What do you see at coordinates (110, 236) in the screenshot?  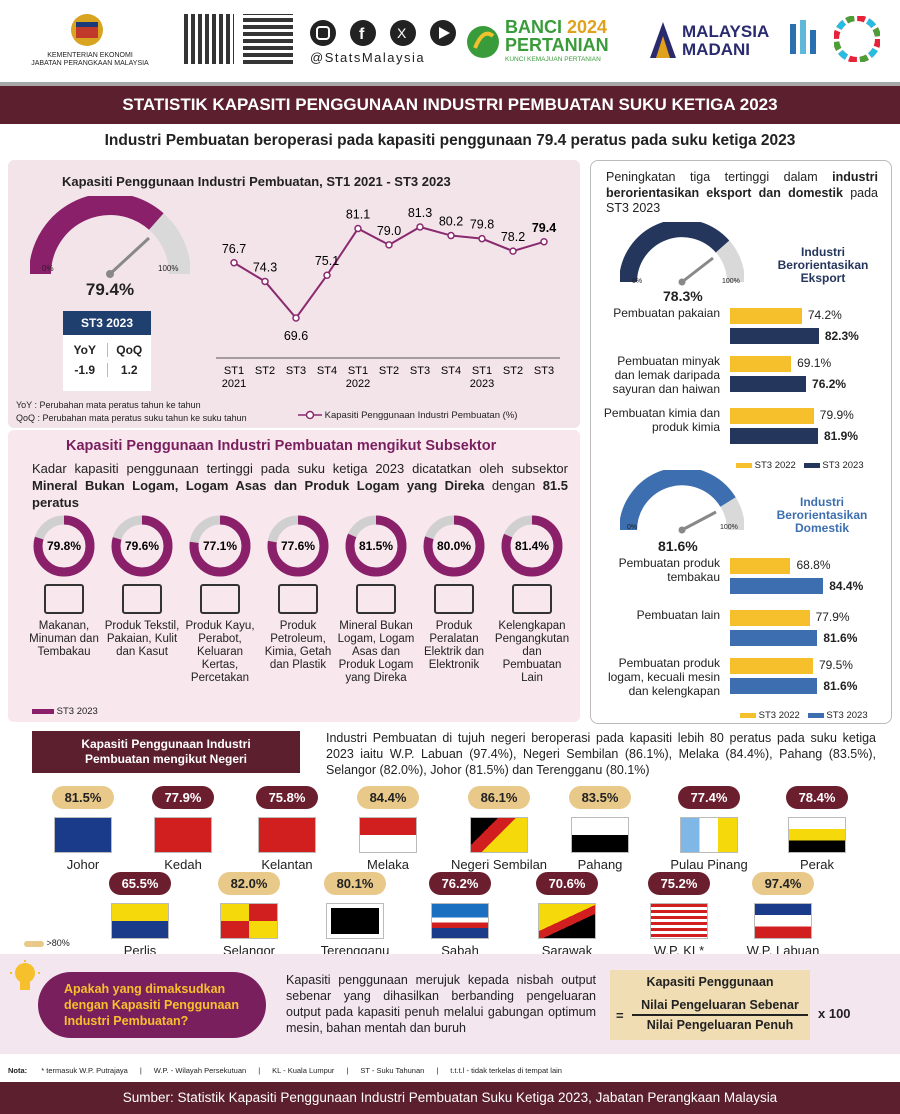 I see `main-gauge` at bounding box center [110, 236].